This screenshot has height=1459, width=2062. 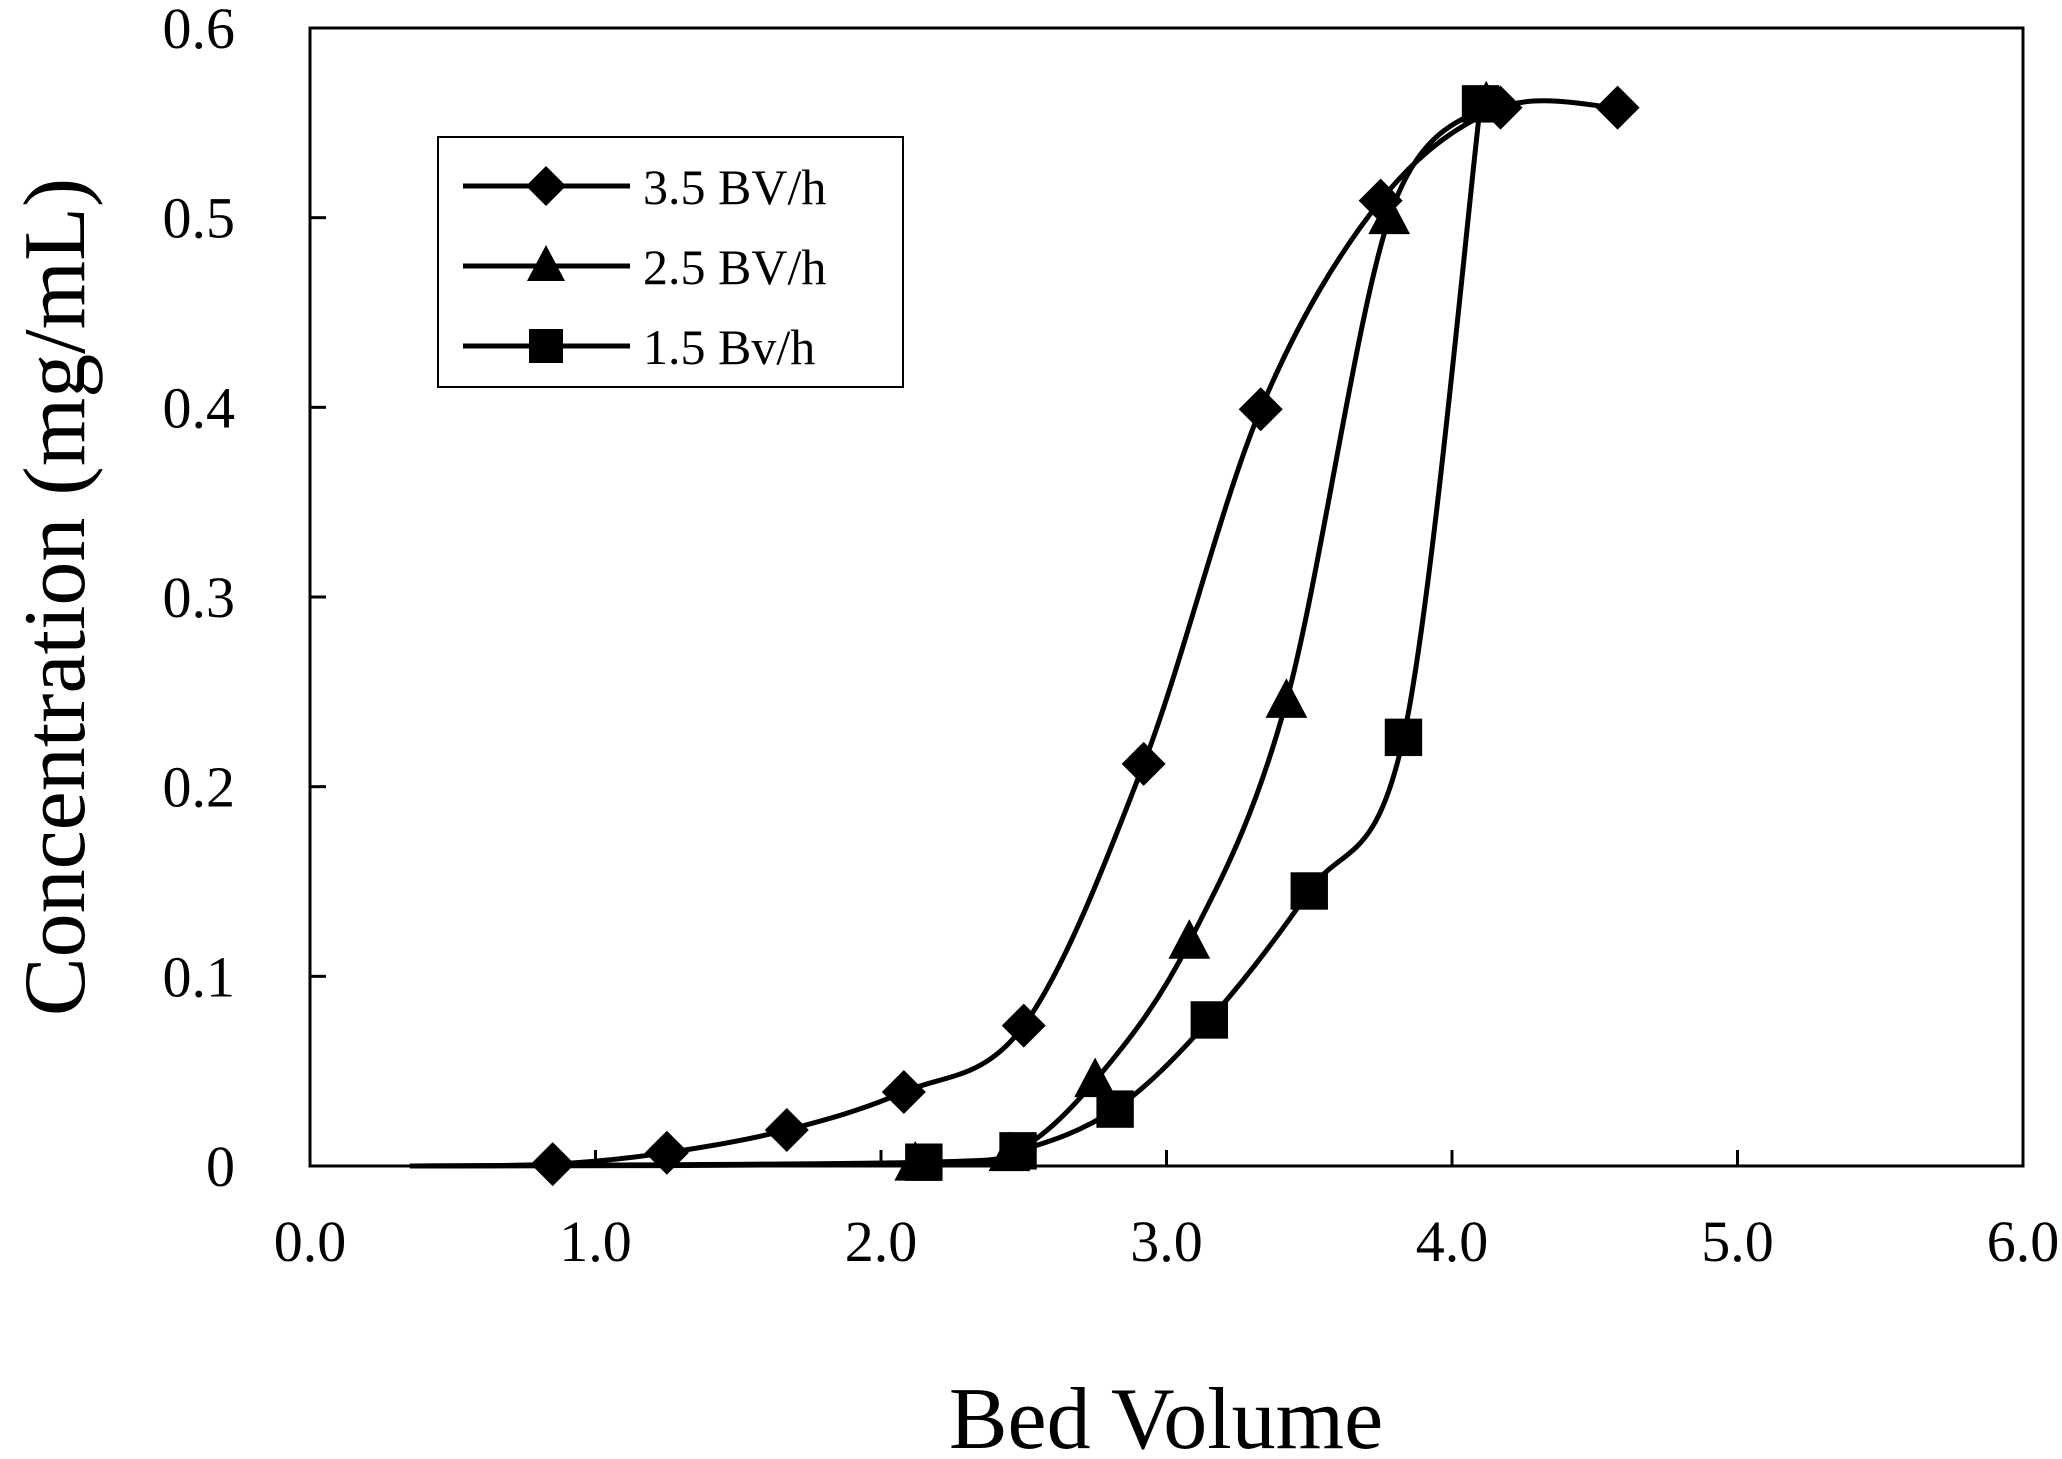 What do you see at coordinates (199, 407) in the screenshot?
I see `y-tick-label: 0.4` at bounding box center [199, 407].